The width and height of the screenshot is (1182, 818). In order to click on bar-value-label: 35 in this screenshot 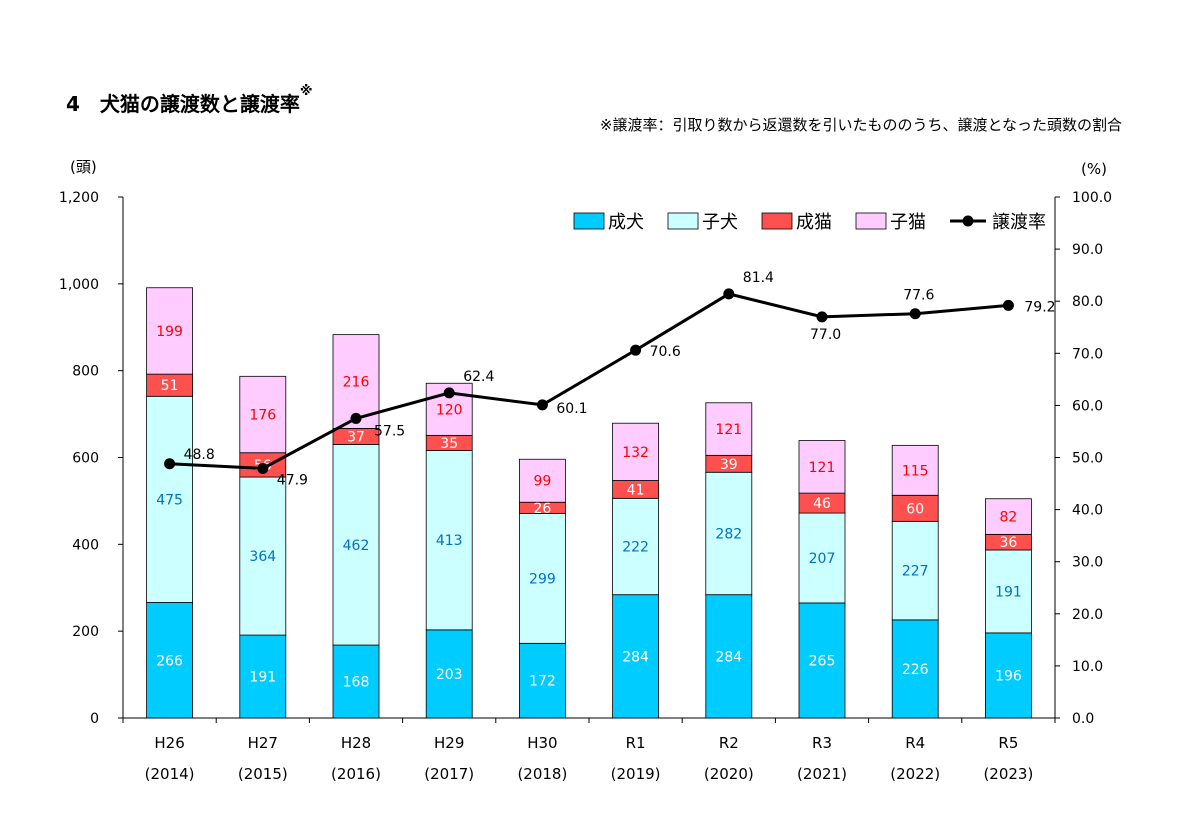, I will do `click(449, 444)`.